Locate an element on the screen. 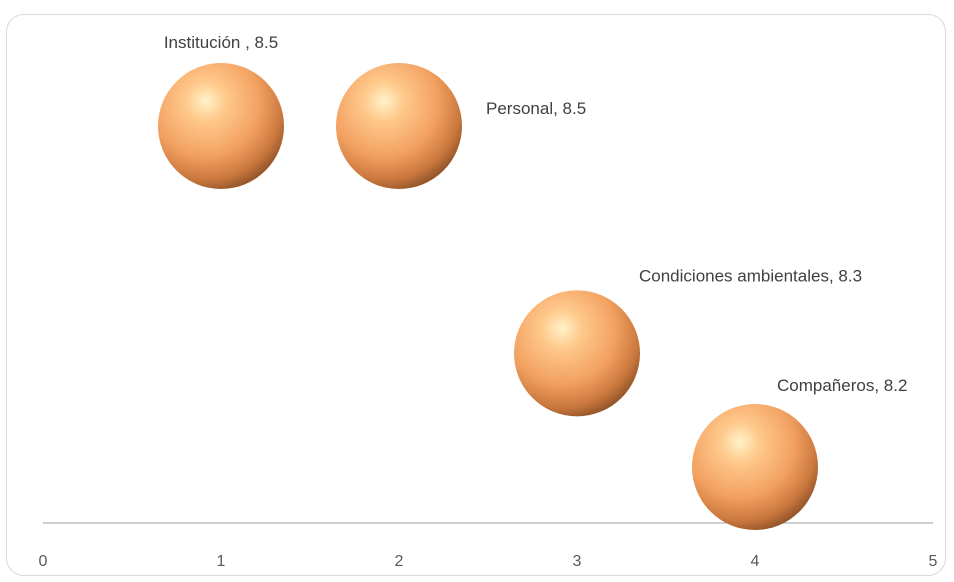 The height and width of the screenshot is (582, 954). x-tick-label-1: 1 is located at coordinates (221, 561).